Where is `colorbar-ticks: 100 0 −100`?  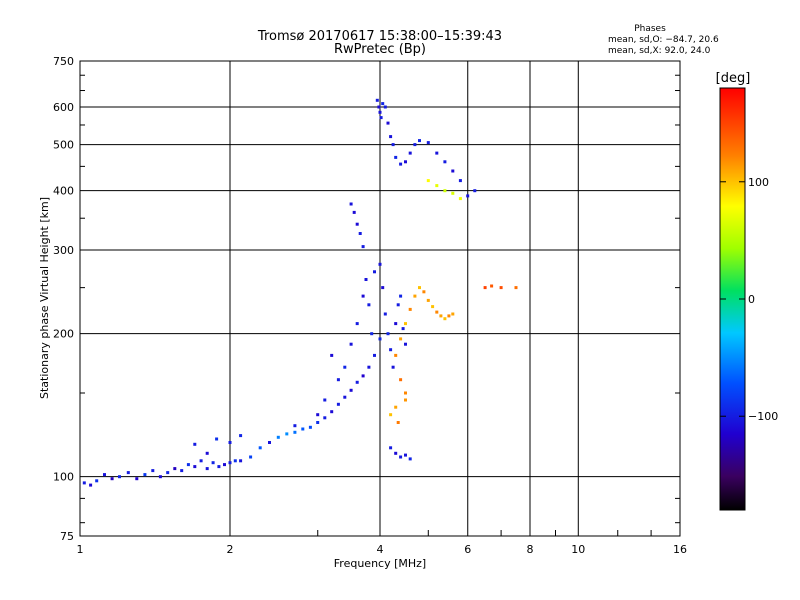 colorbar-ticks: 100 0 −100 is located at coordinates (749, 299).